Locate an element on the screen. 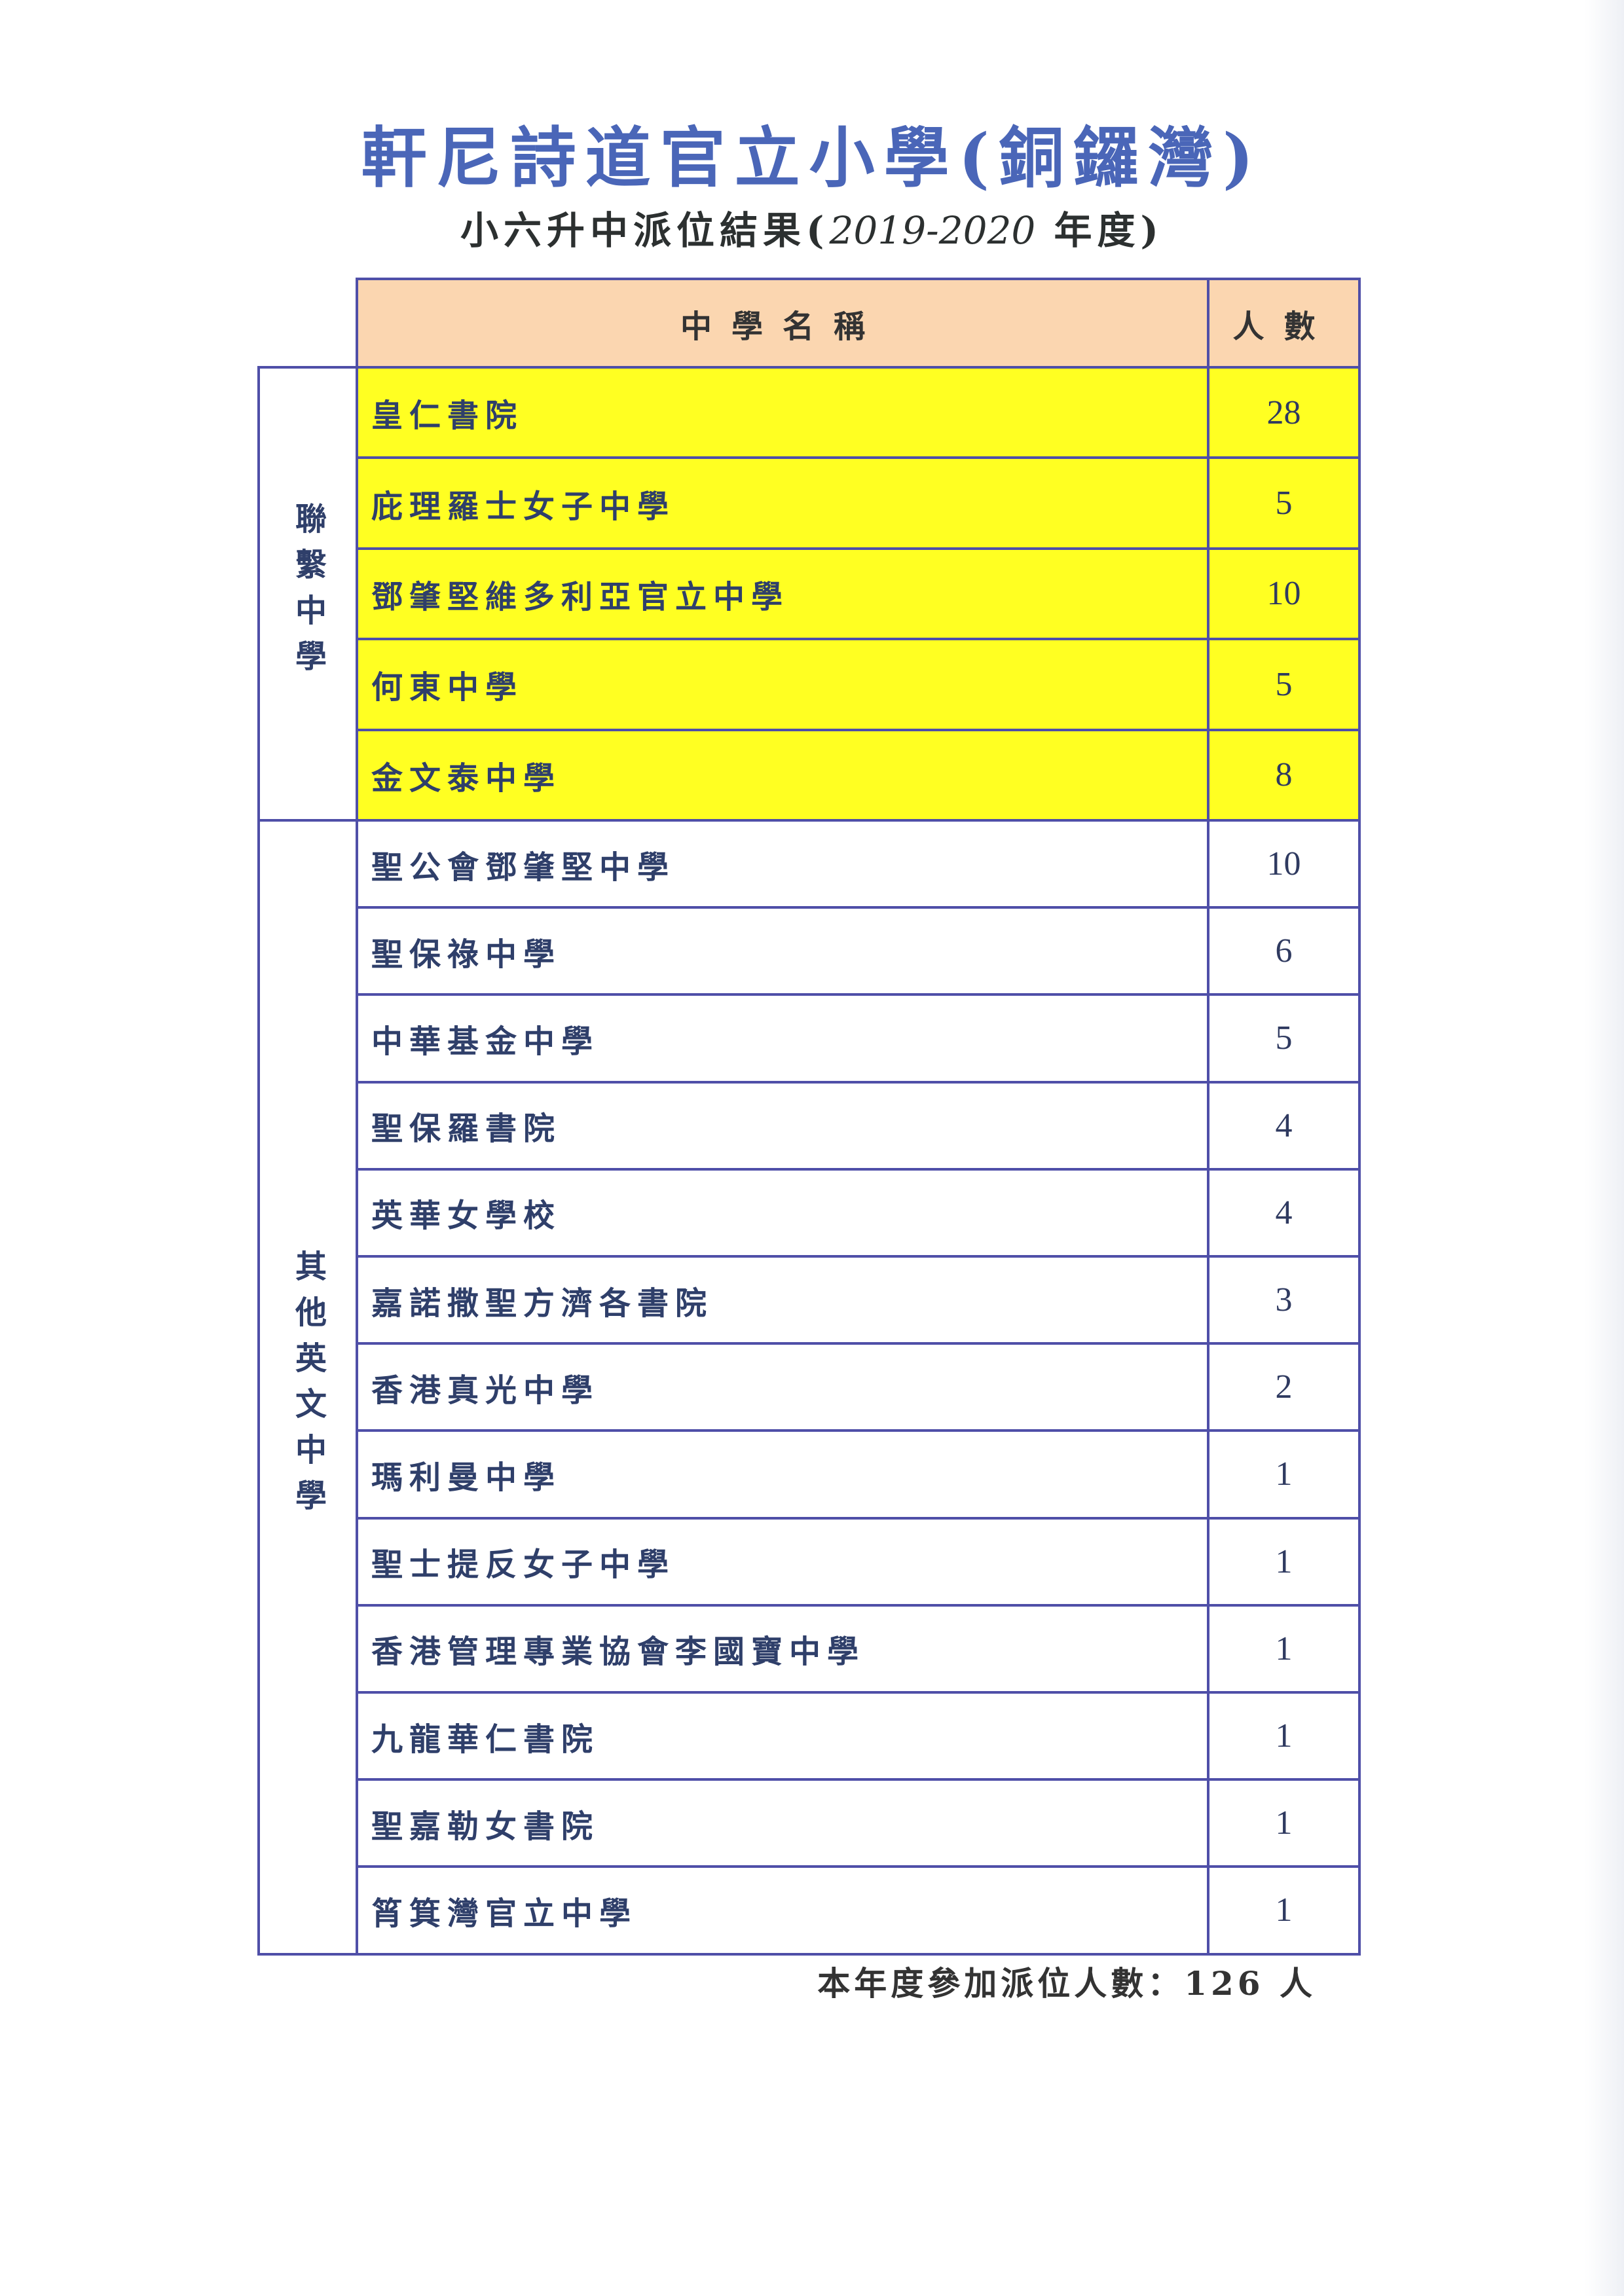  total-participants: 本年度參加派位人數：126 人 is located at coordinates (1066, 1983).